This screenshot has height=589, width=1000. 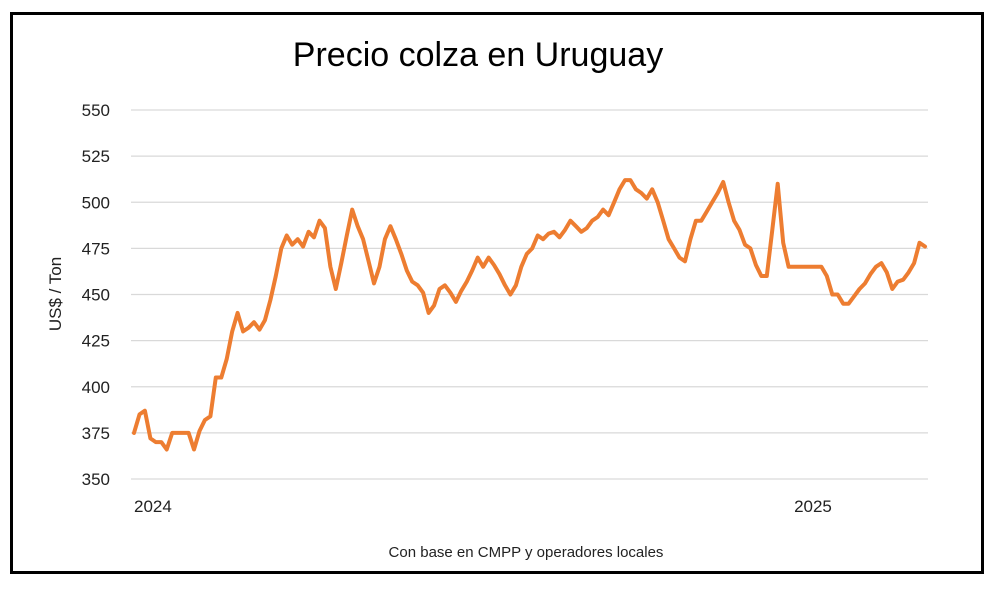 I want to click on y-axis-ticks: 350 375 400 425 450 475 500 525 550, so click(x=96, y=295).